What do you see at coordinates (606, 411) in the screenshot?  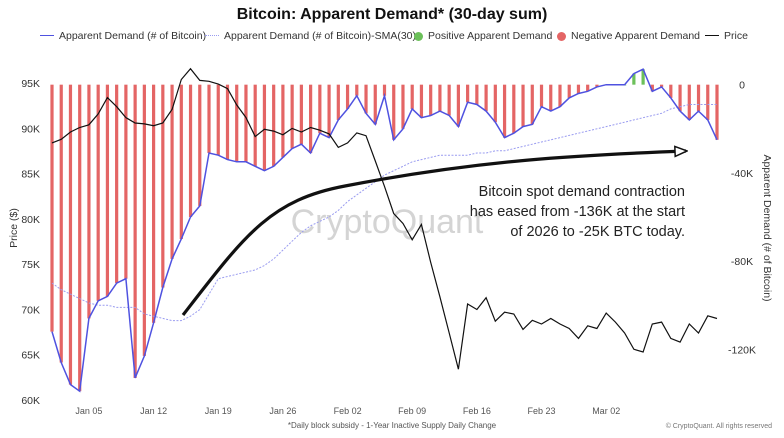 I see `x-axis-tick-label: Mar 02` at bounding box center [606, 411].